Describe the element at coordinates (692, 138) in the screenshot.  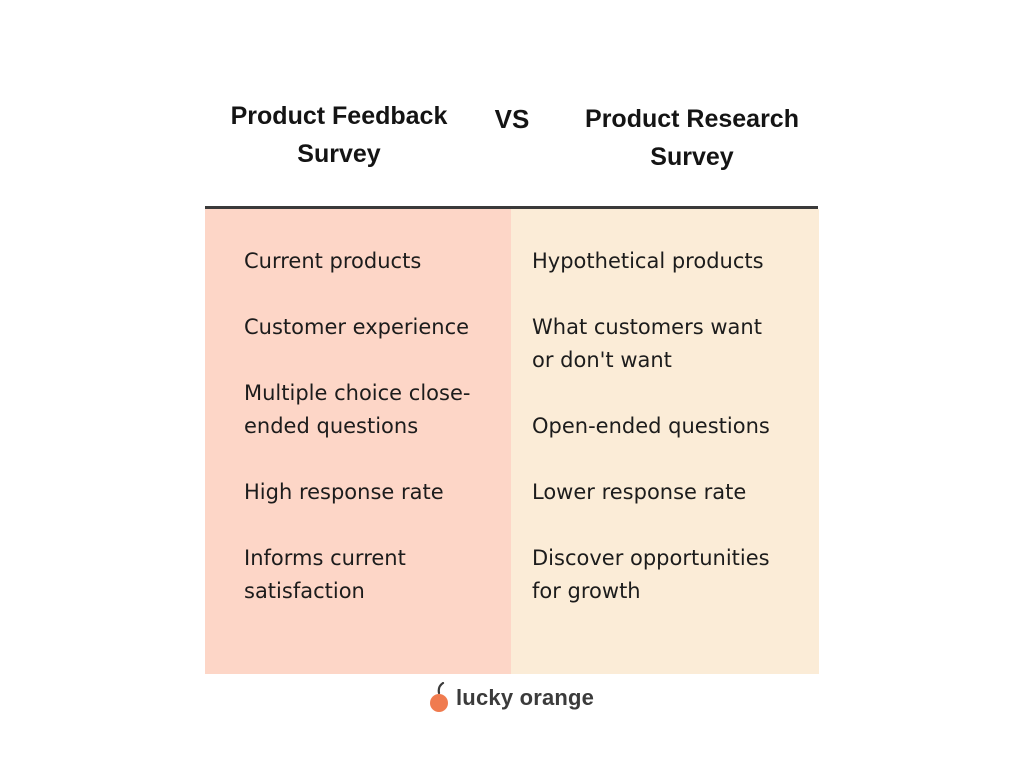
I see `product-research-survey-heading: Product Research Survey` at that location.